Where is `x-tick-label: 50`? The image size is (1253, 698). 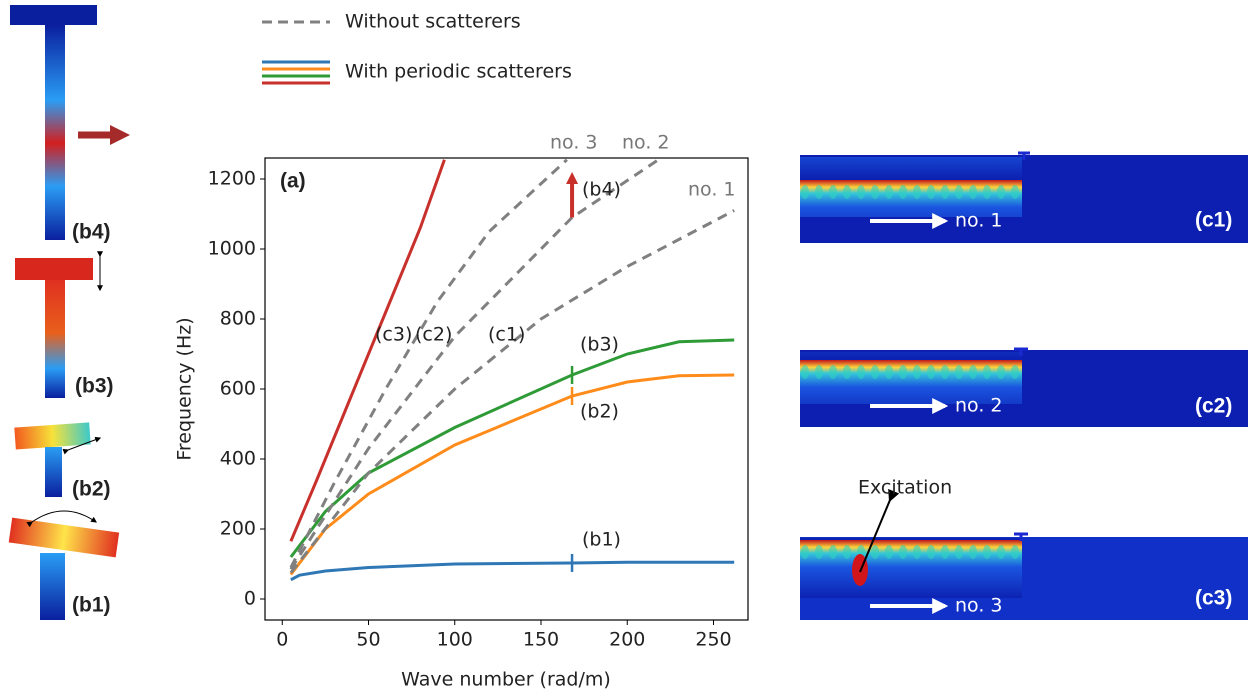
x-tick-label: 50 is located at coordinates (368, 640).